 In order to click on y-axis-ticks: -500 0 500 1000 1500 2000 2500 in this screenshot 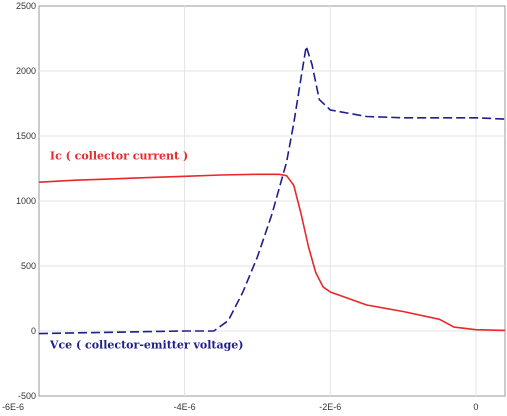, I will do `click(26, 201)`.